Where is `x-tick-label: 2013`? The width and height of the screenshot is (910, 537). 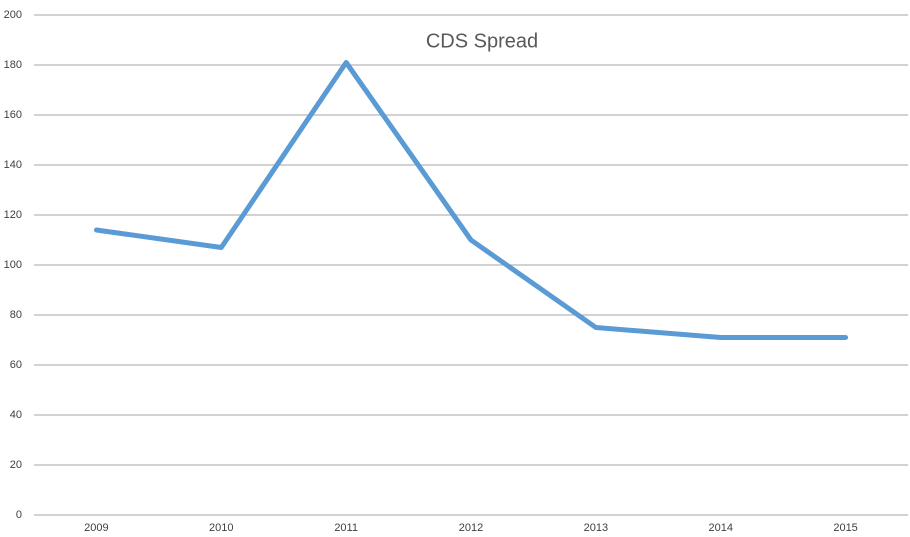 x-tick-label: 2013 is located at coordinates (596, 528).